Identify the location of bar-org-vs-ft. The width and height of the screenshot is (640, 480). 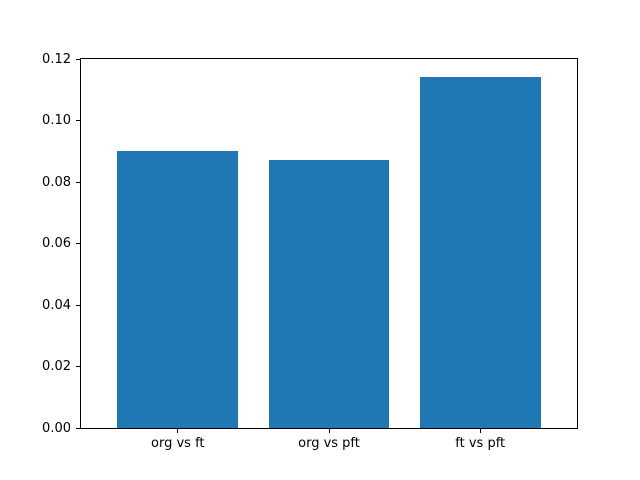
(178, 289).